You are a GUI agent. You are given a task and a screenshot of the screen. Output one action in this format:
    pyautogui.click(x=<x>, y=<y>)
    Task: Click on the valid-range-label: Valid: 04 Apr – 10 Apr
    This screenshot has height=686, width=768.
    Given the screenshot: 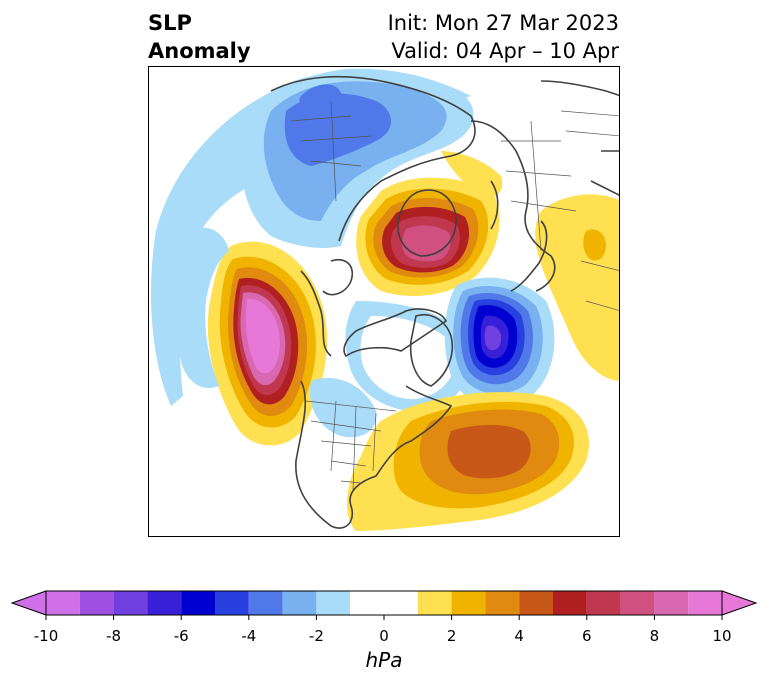 What is the action you would take?
    pyautogui.click(x=505, y=51)
    